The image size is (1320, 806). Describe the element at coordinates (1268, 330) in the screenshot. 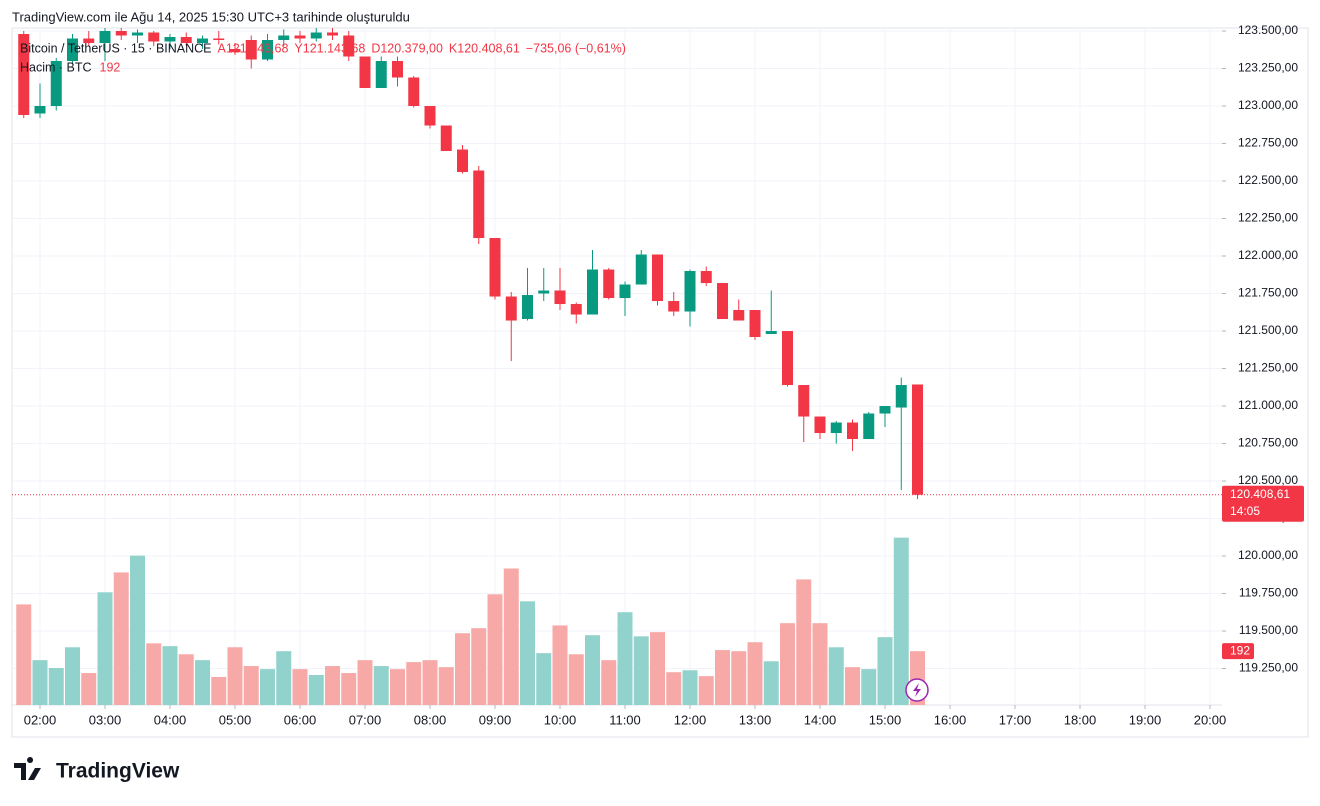

I see `y-tick-label: 121.500,00` at that location.